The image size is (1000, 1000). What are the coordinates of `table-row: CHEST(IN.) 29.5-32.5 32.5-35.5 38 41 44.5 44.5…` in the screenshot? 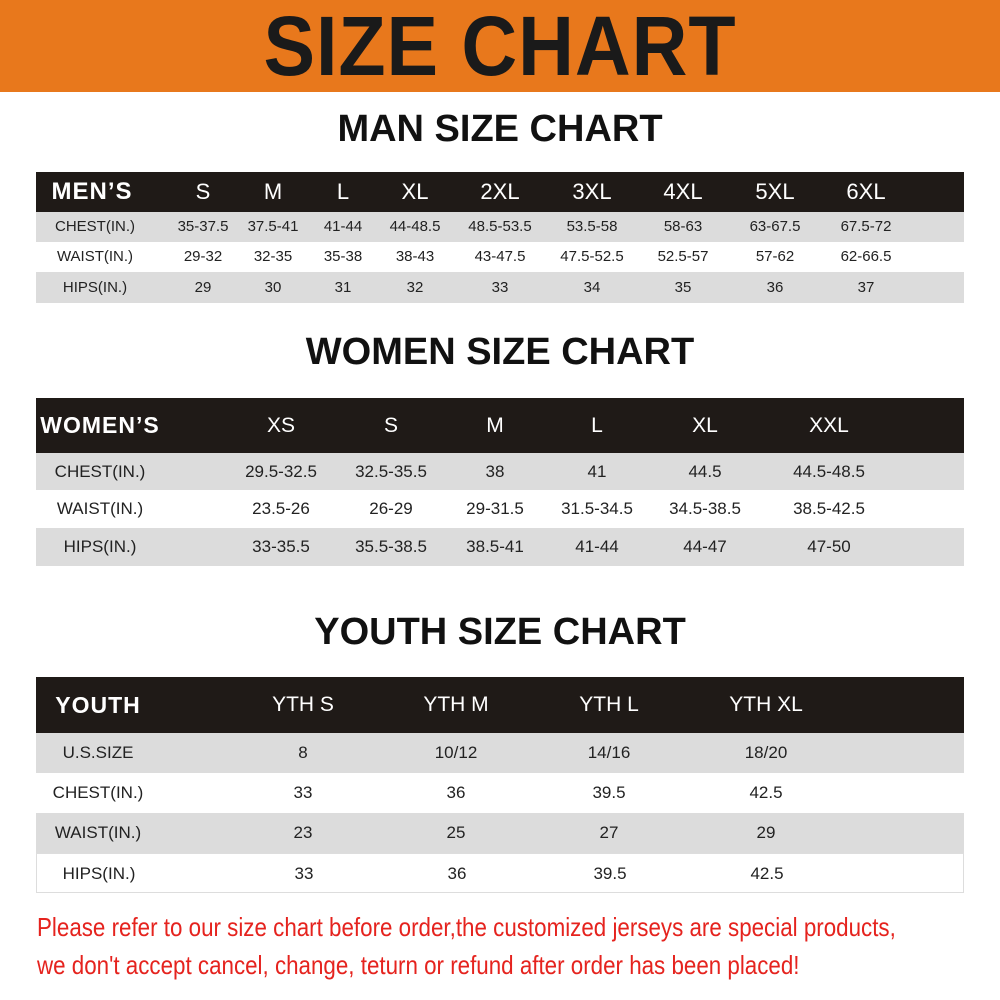 It's located at (500, 471).